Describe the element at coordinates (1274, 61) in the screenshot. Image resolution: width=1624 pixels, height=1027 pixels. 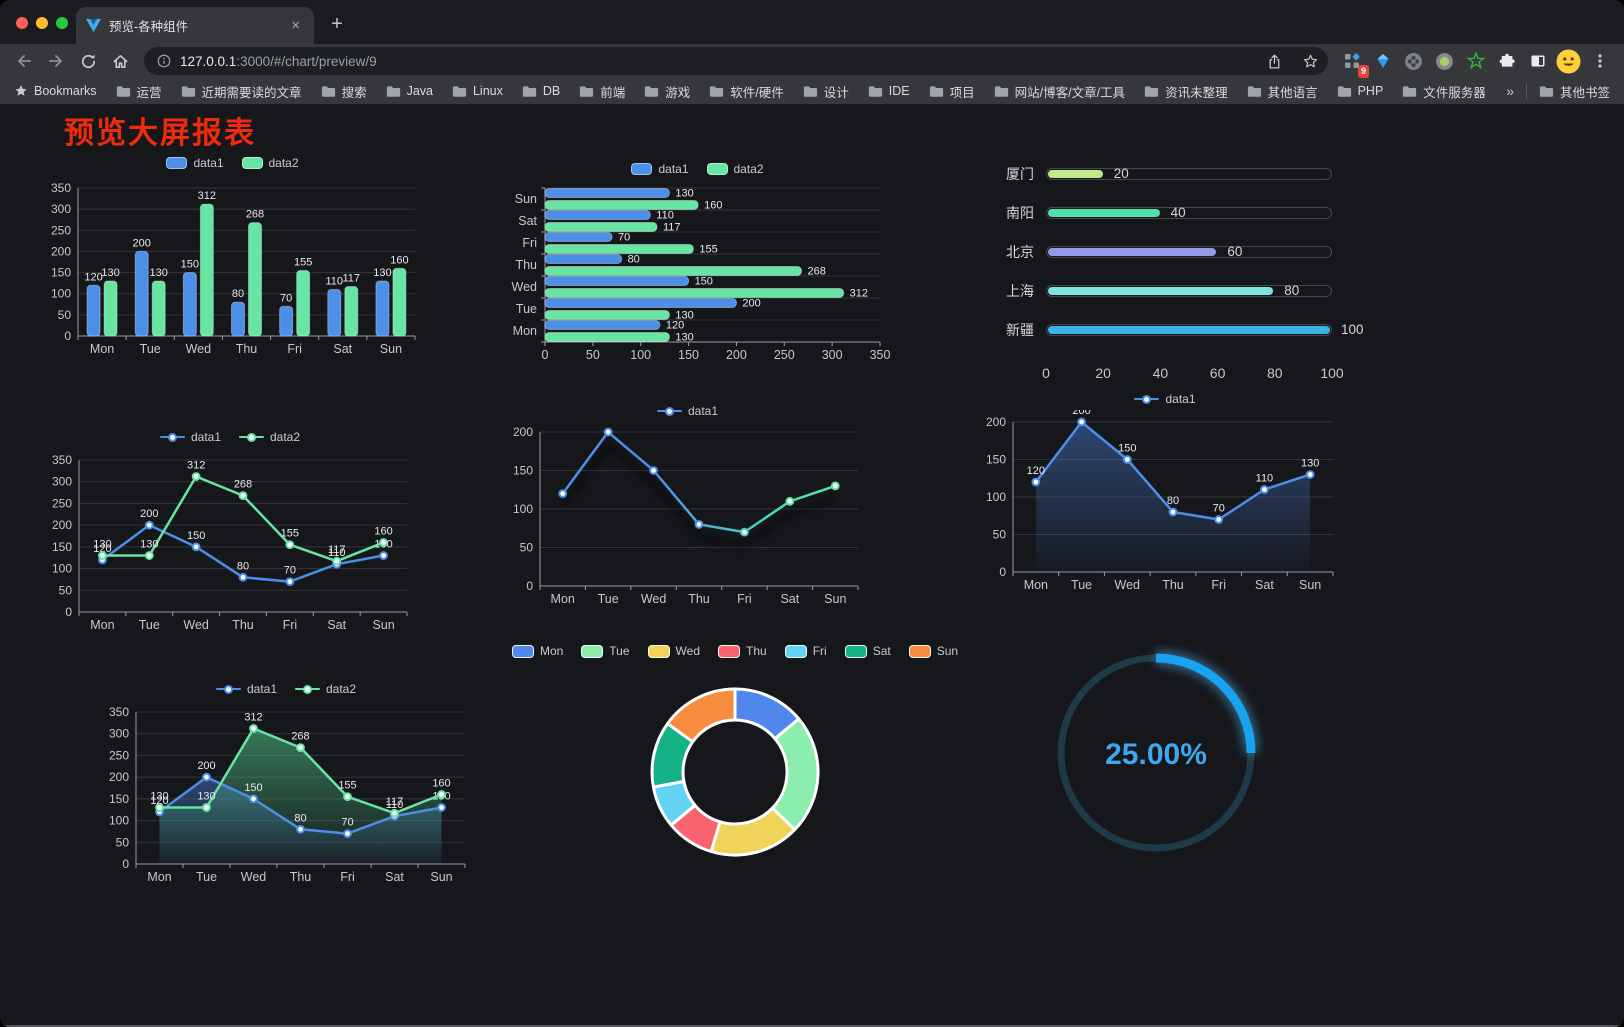
I see `share-icon` at that location.